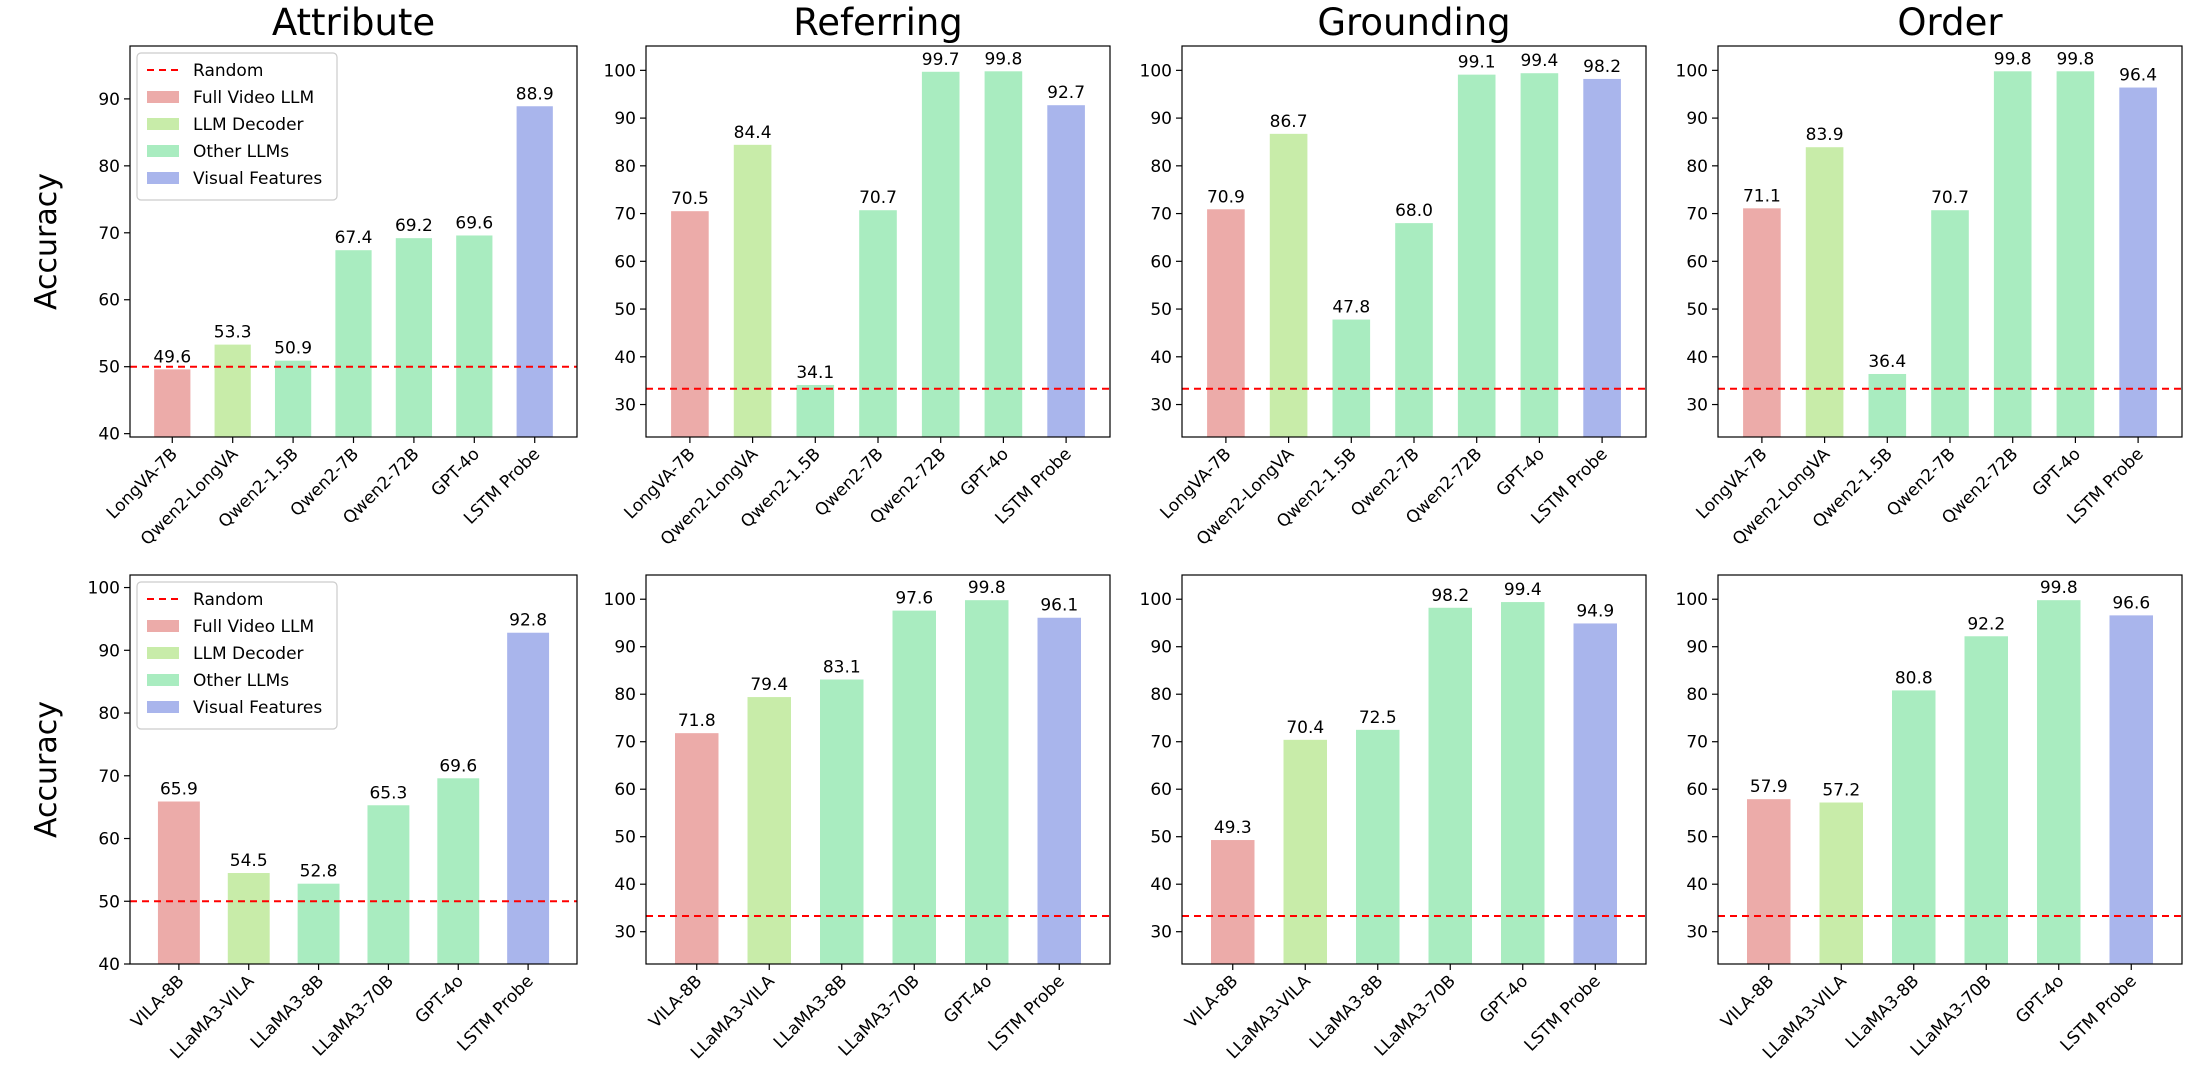  Describe the element at coordinates (941, 60) in the screenshot. I see `bar-value-label: 99.7` at that location.